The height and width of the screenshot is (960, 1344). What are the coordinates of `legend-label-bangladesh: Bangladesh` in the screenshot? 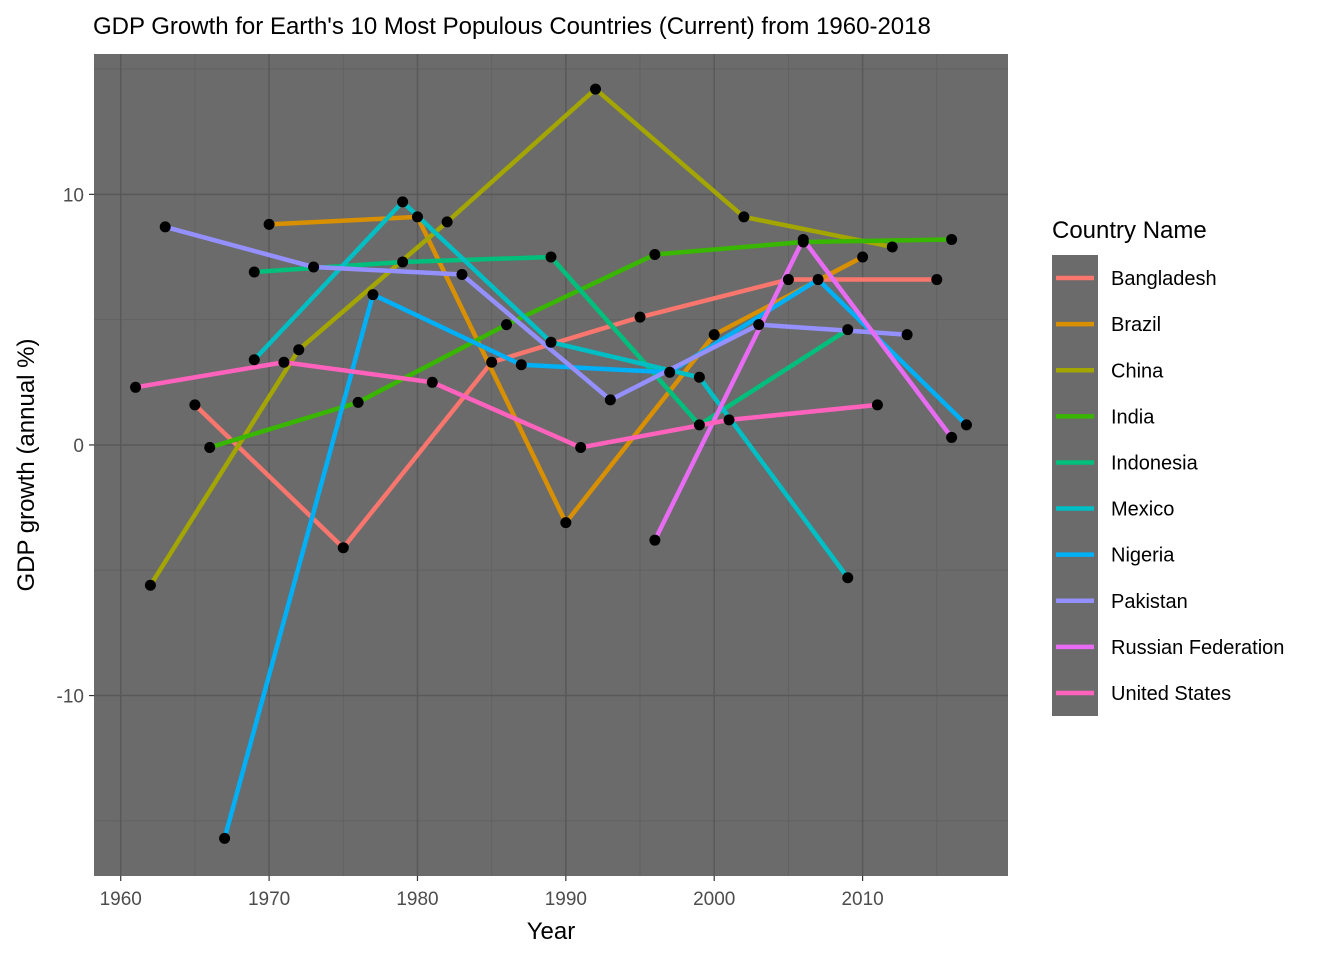 It's located at (1164, 279).